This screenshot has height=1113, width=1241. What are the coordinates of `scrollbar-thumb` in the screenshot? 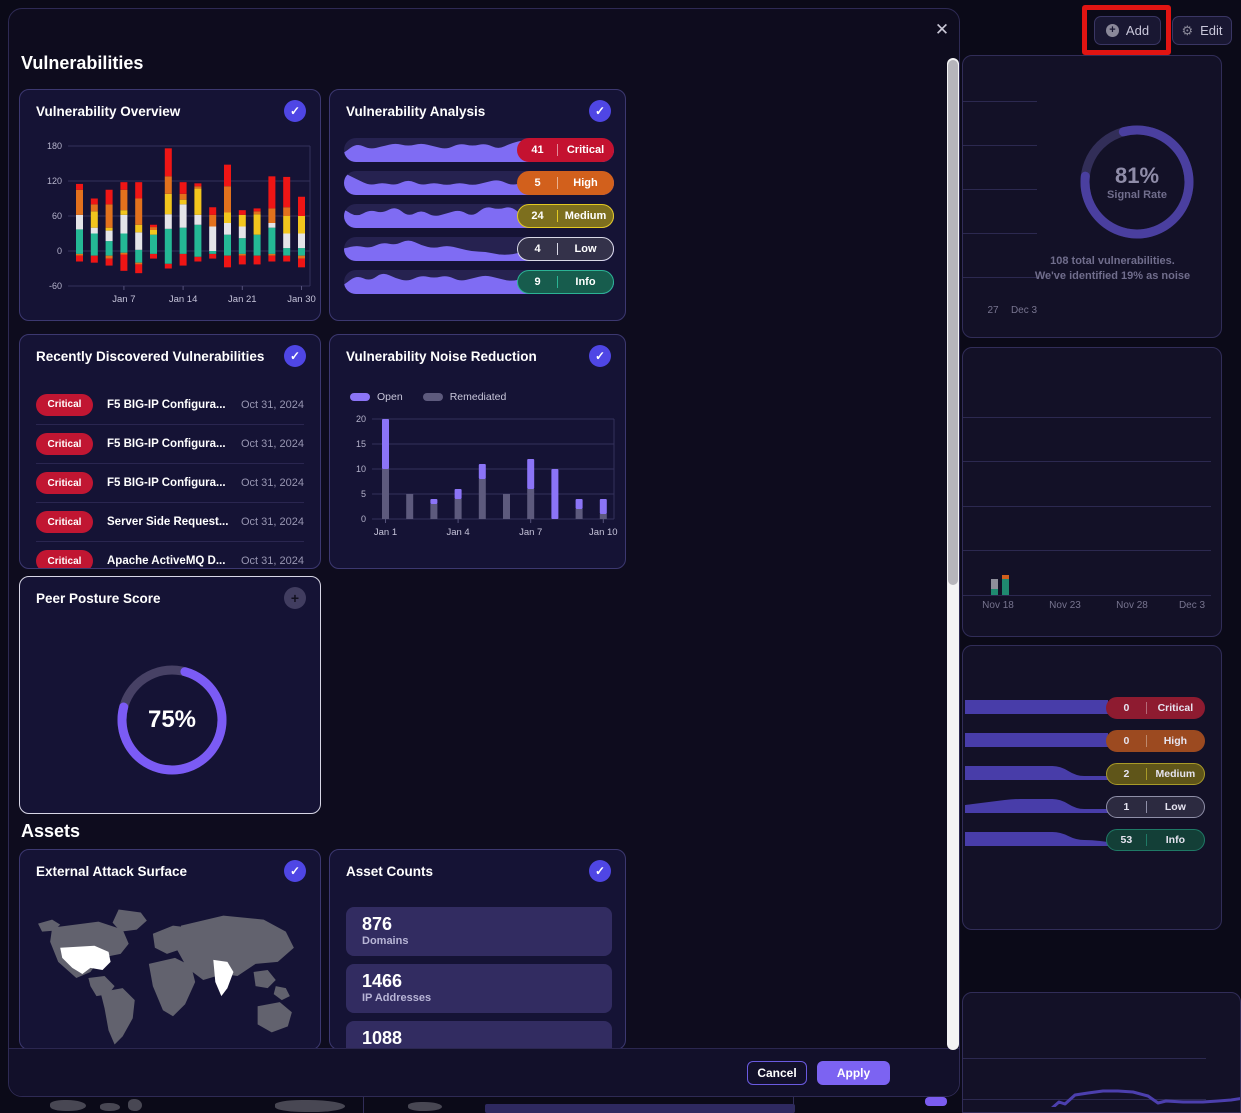 It's located at (953, 322).